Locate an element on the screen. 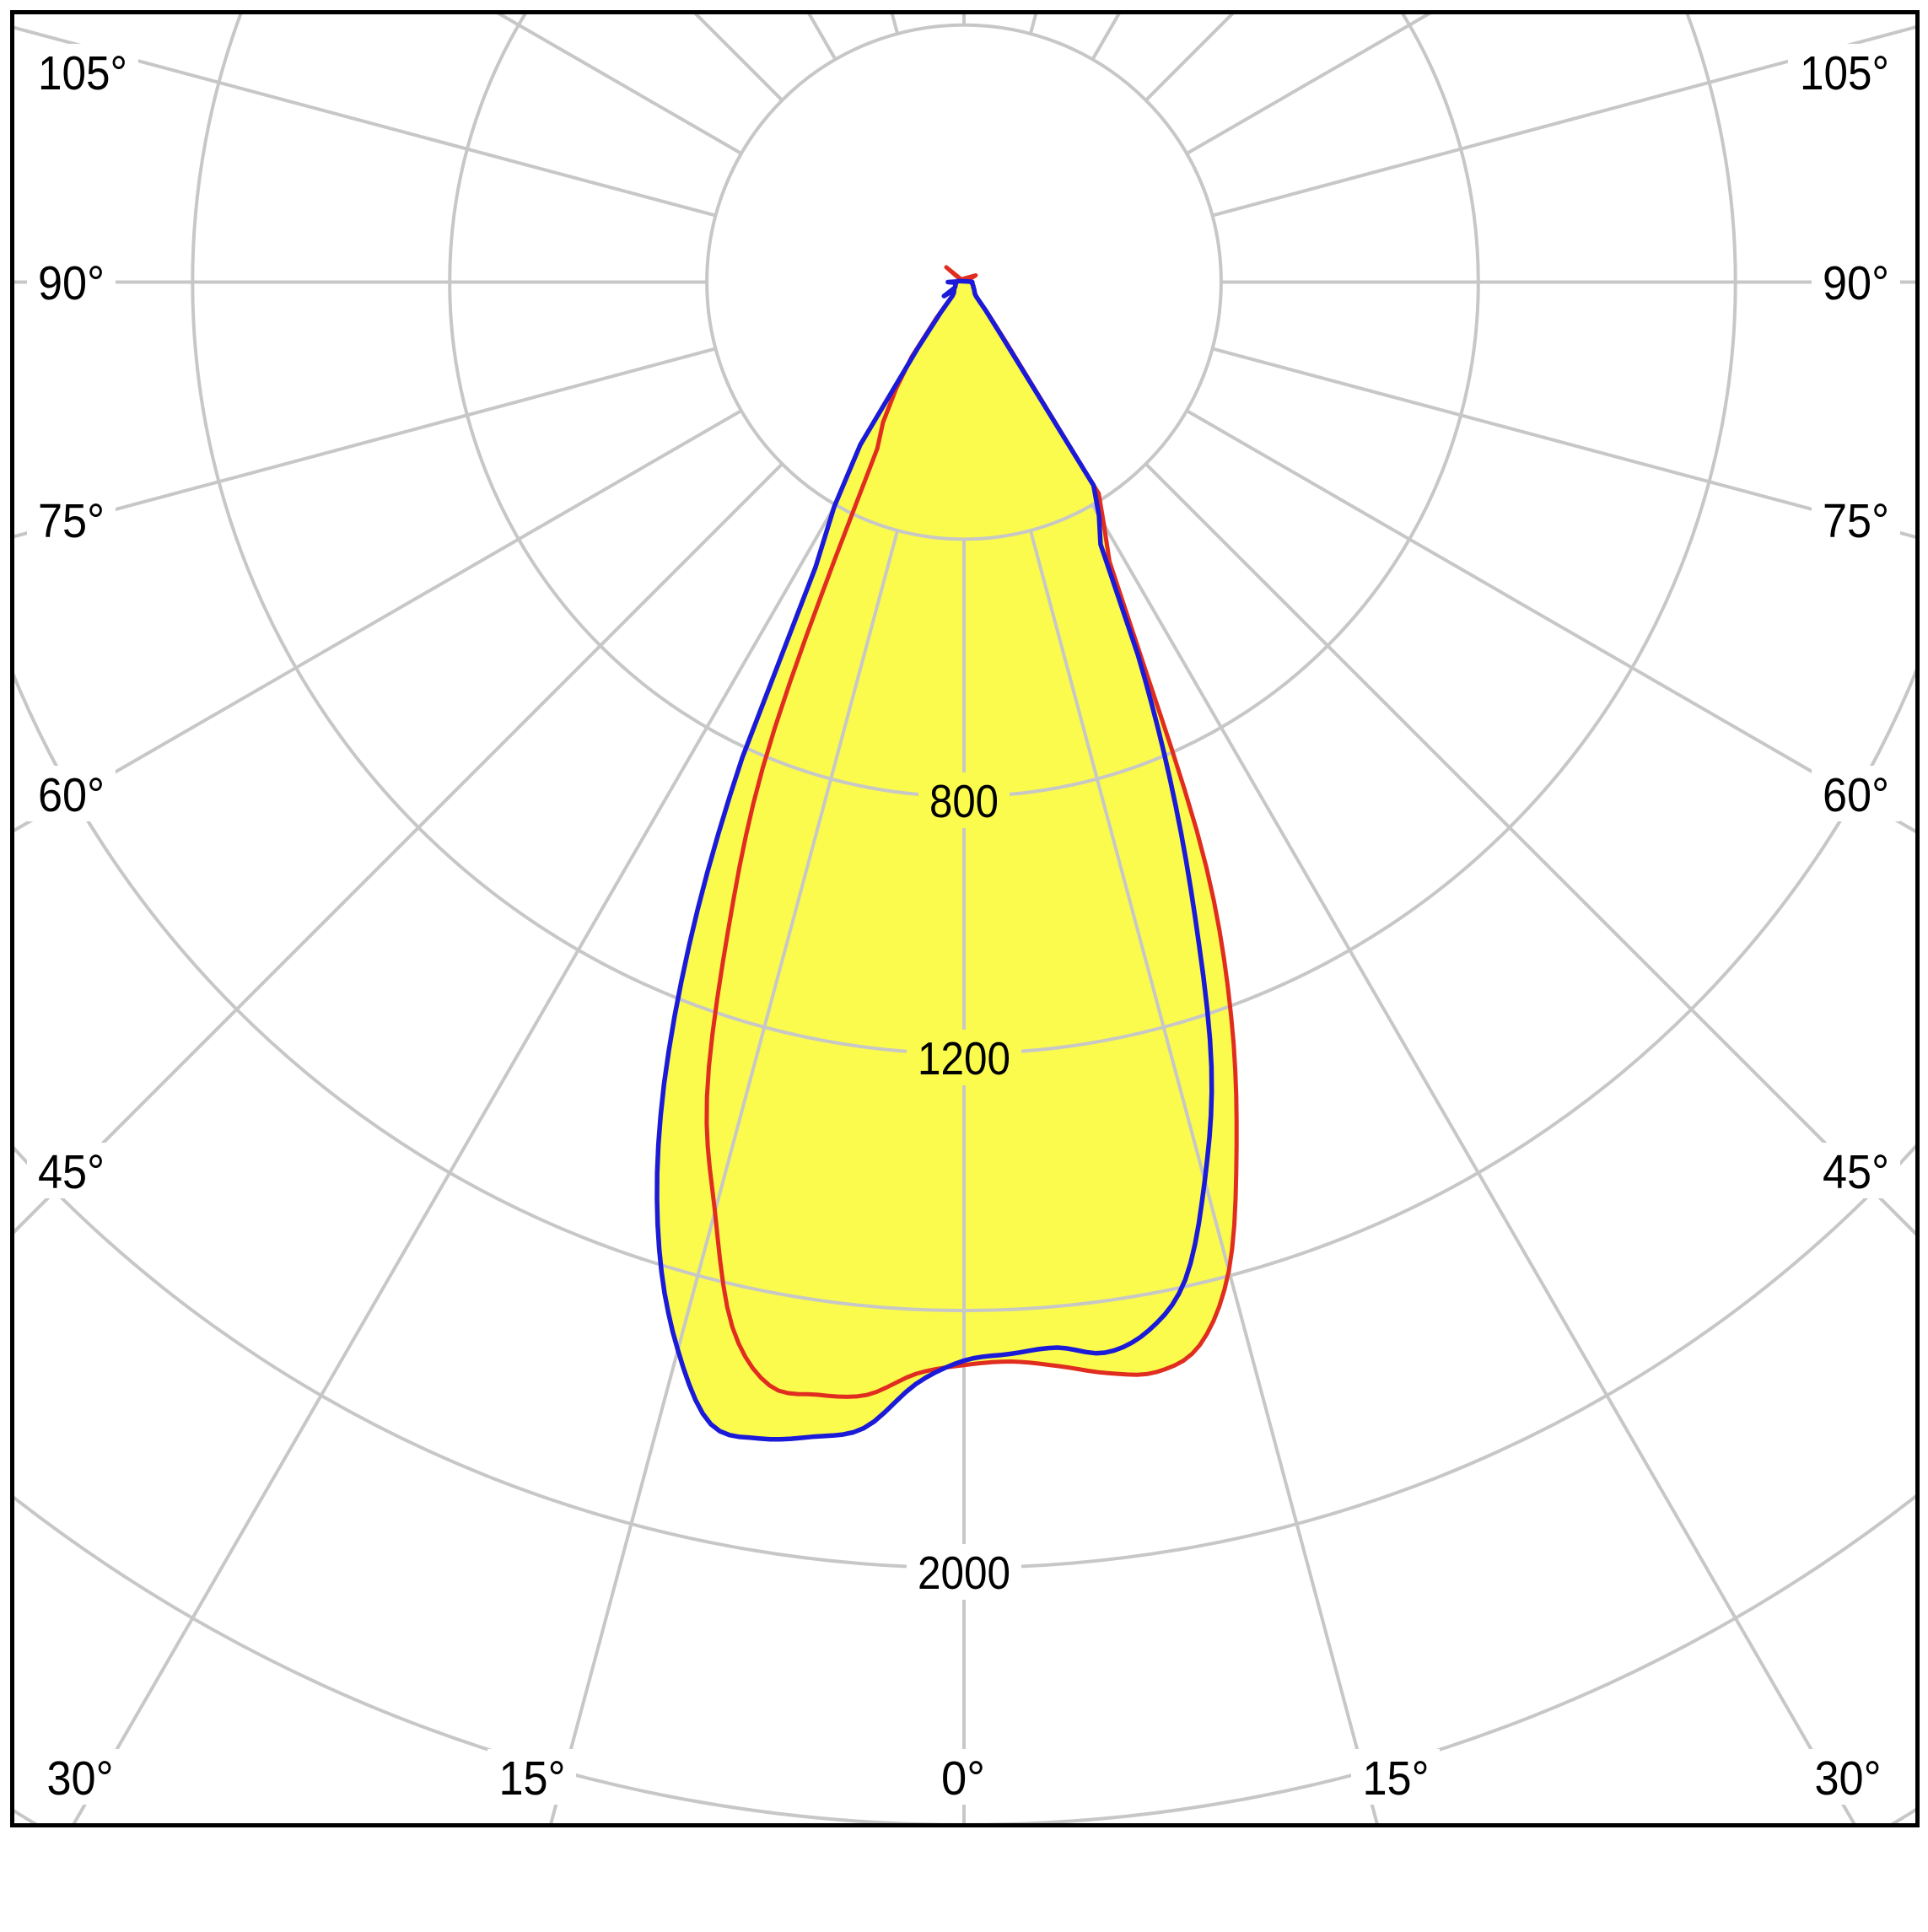  svg-text: 1200 is located at coordinates (964, 1058).